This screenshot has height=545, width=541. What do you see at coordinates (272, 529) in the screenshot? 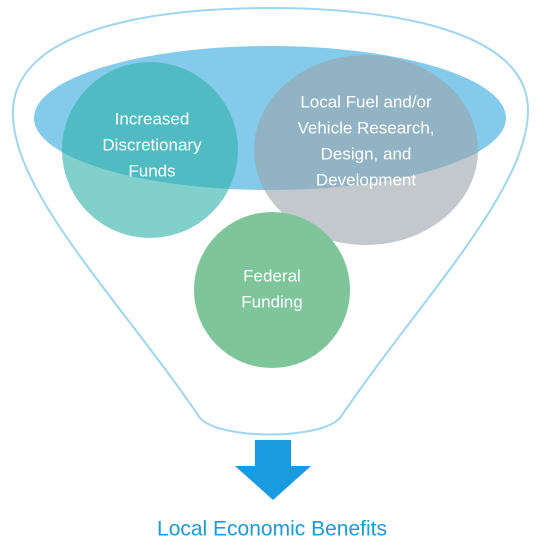
I see `outcome-label: Local Economic Benefits` at bounding box center [272, 529].